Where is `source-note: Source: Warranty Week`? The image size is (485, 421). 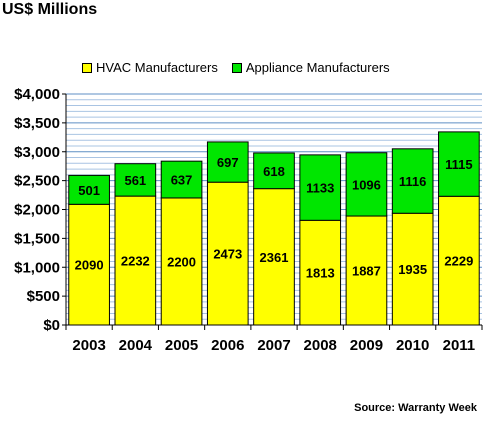 source-note: Source: Warranty Week is located at coordinates (415, 408).